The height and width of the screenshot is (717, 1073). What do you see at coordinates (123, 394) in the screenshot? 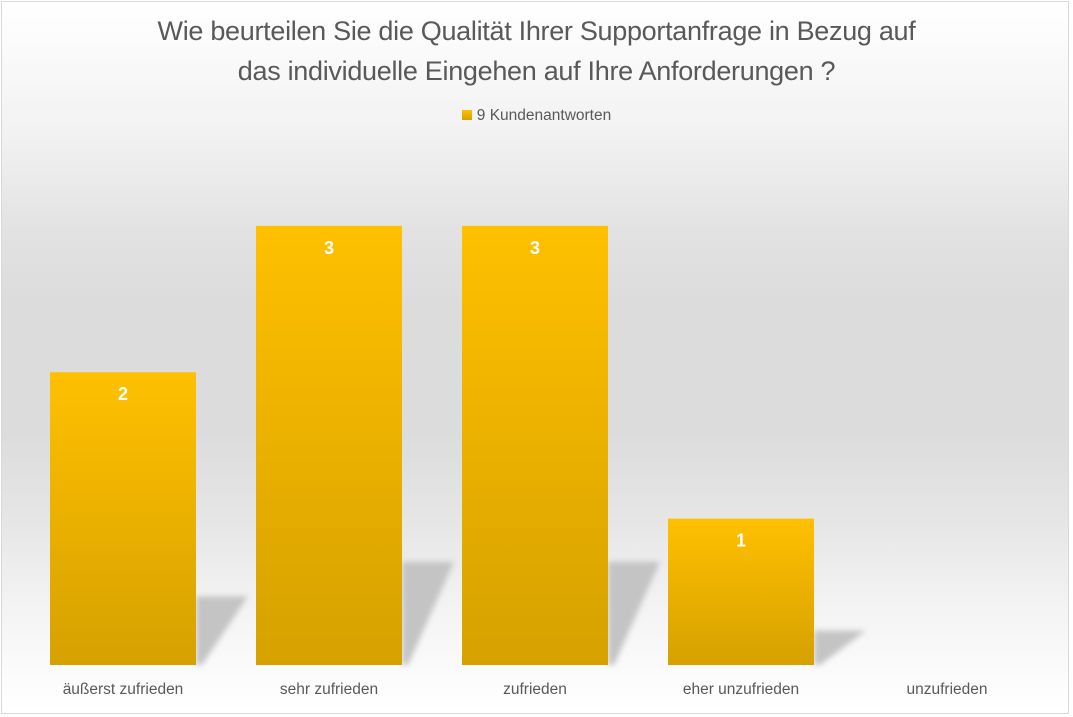
I see `data-label: 2` at bounding box center [123, 394].